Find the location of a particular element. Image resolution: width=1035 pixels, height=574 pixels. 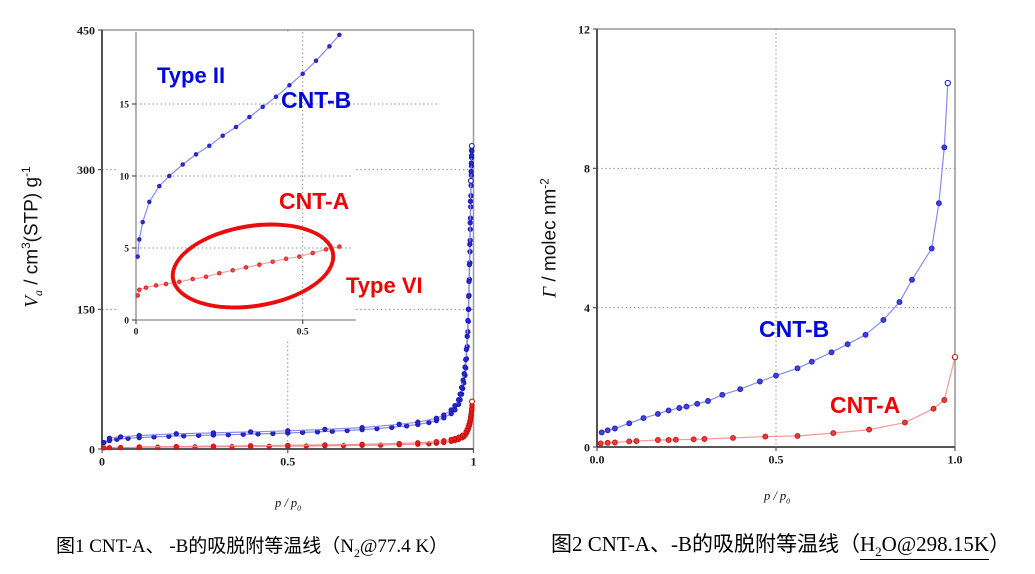

axis-ticks-fig1_inset: 0 5 10 15 0 0.5 is located at coordinates (214, 218).